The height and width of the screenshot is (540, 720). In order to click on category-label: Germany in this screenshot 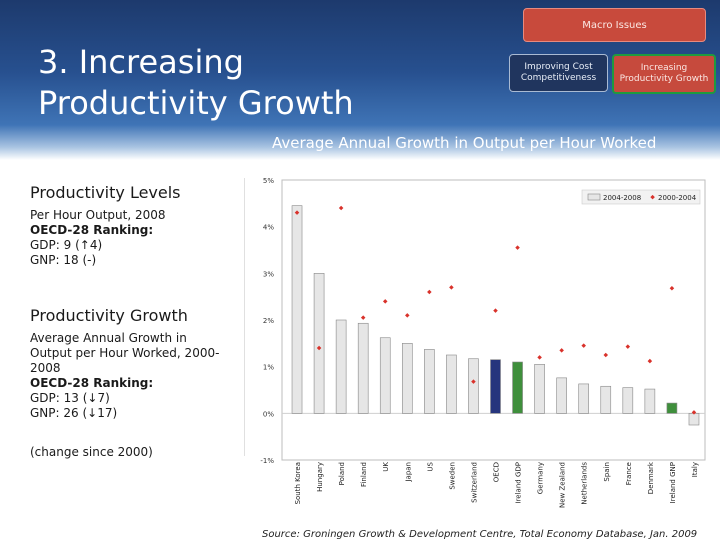, I will do `click(541, 478)`.